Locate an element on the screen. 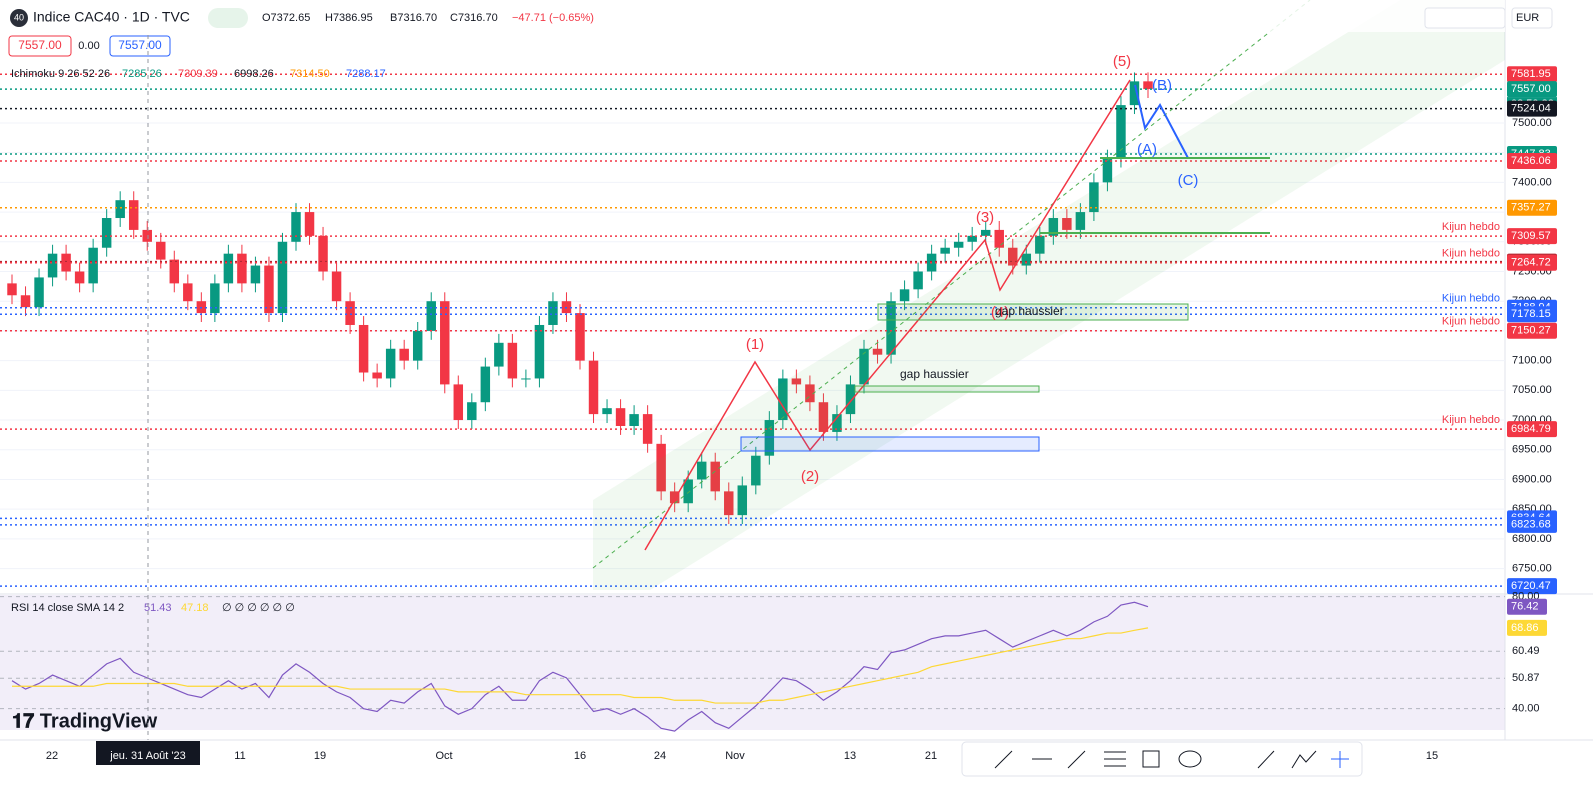 The image size is (1593, 788). price-tag-label: 7581.95 is located at coordinates (1531, 74).